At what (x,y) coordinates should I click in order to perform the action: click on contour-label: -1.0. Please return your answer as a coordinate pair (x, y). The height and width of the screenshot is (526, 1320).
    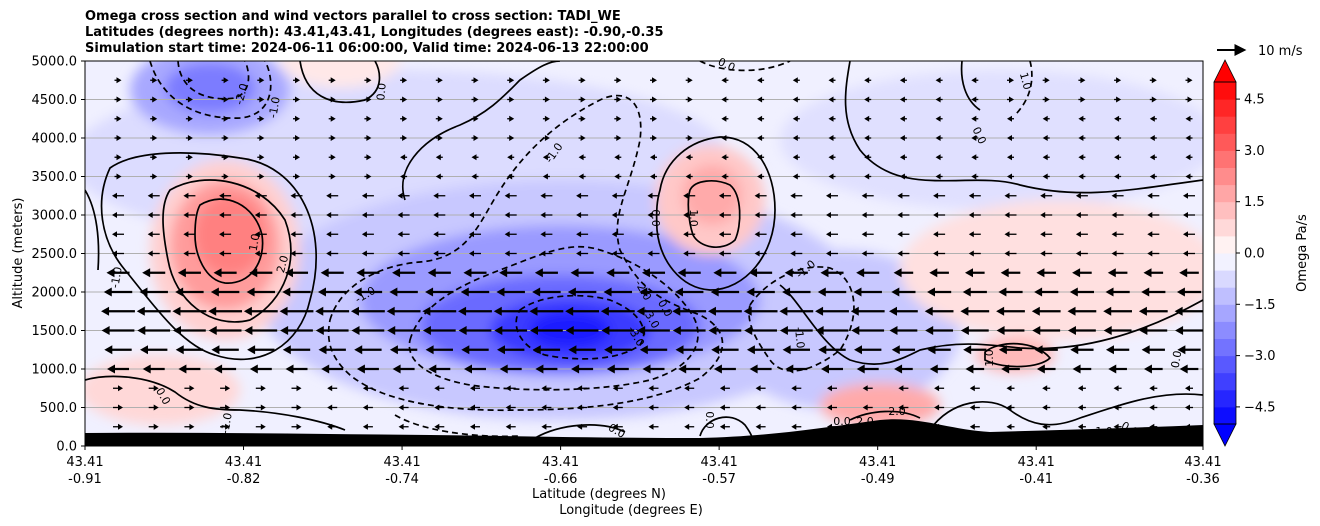
    Looking at the image, I should click on (799, 337).